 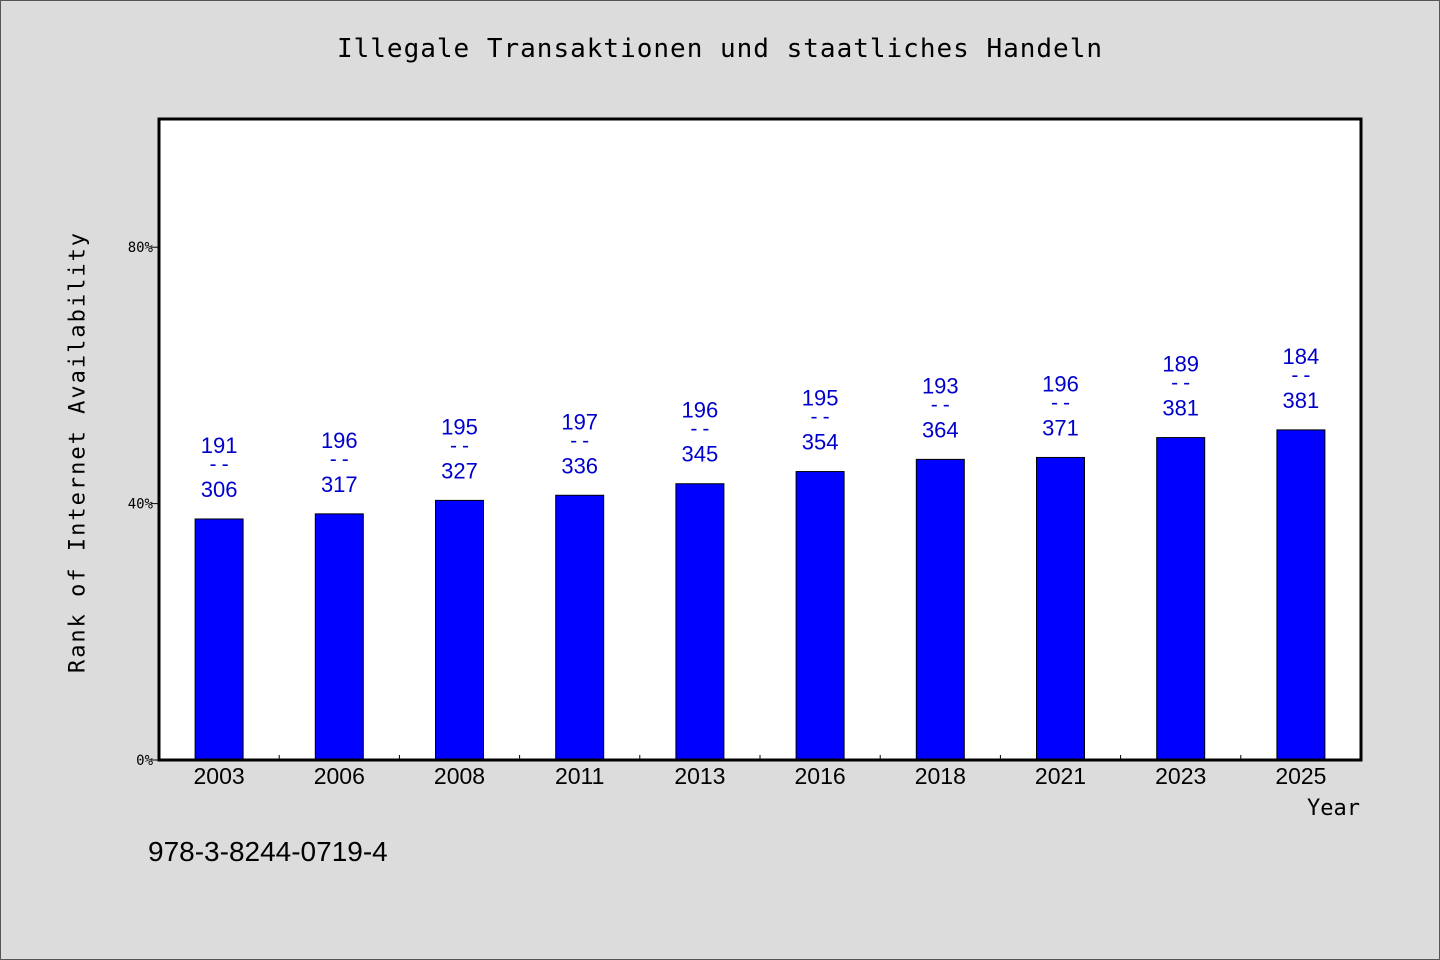 I want to click on data-label-top: 189, so click(x=1180, y=364).